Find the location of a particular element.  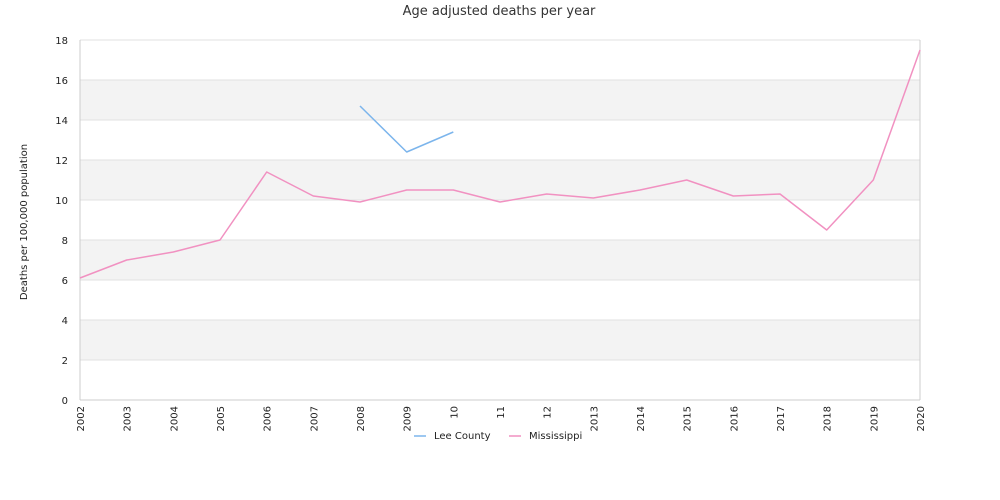

x-tick-label: 2018 is located at coordinates (828, 418).